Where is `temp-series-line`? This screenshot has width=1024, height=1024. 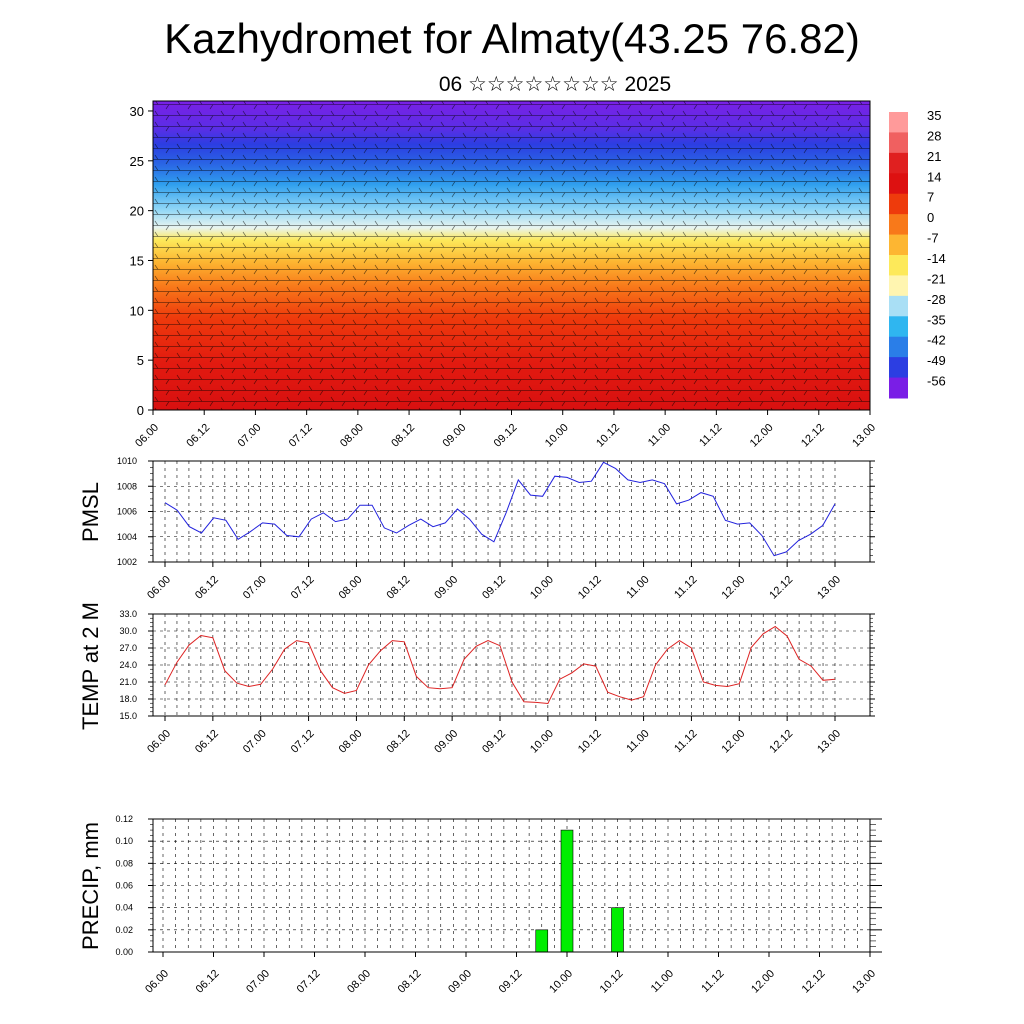 temp-series-line is located at coordinates (500, 665).